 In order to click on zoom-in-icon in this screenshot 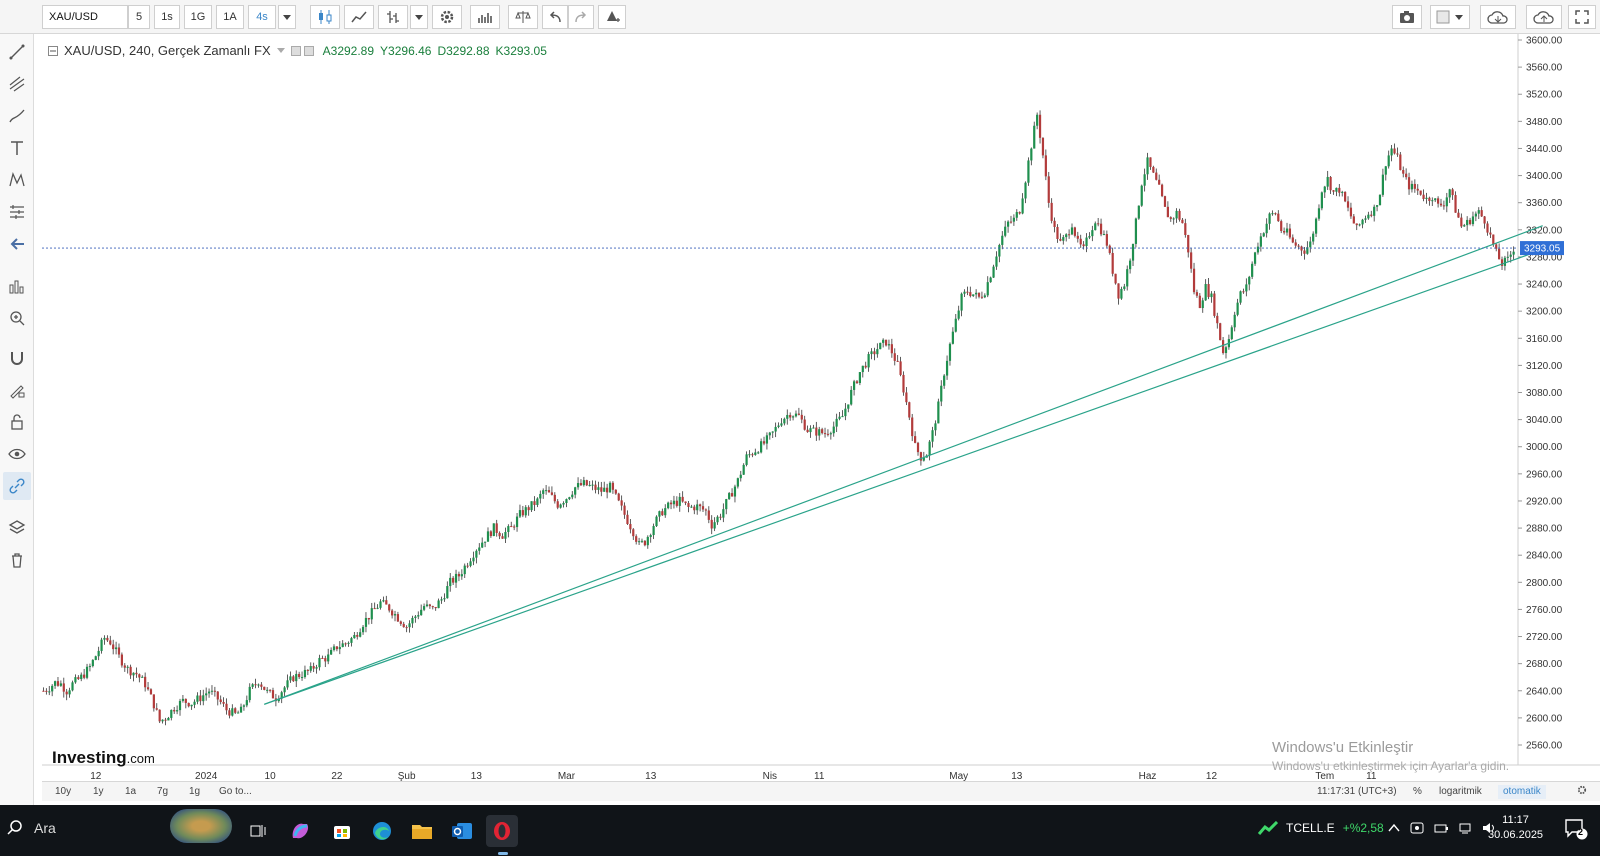, I will do `click(17, 318)`.